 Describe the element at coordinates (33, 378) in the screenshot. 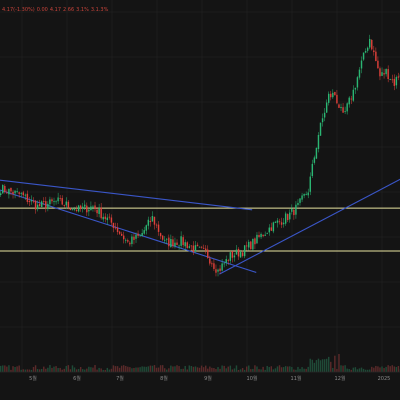

I see `x-tick-label: 5월` at that location.